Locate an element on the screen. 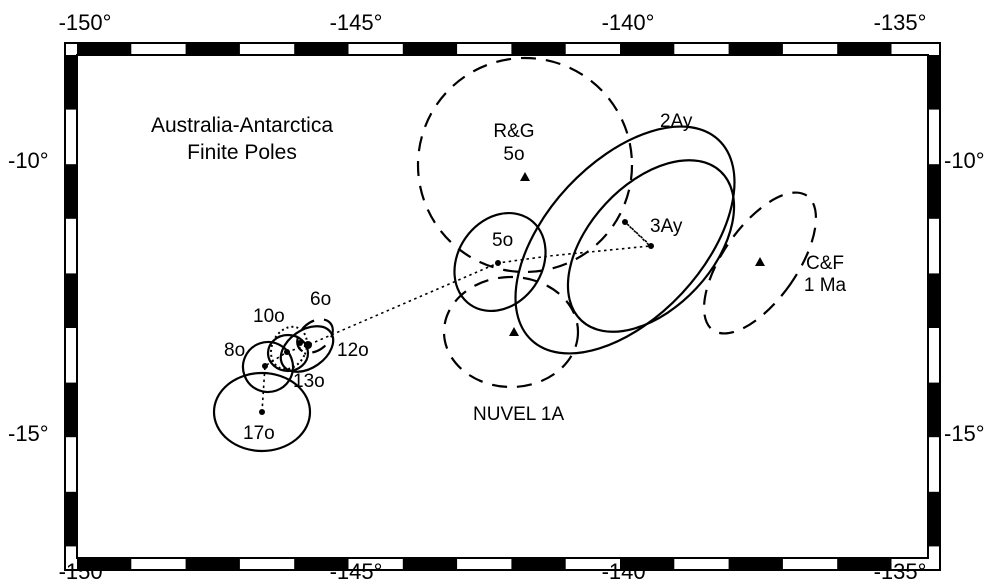 The image size is (993, 582). ellipse-nuvel-1a is located at coordinates (511, 332).